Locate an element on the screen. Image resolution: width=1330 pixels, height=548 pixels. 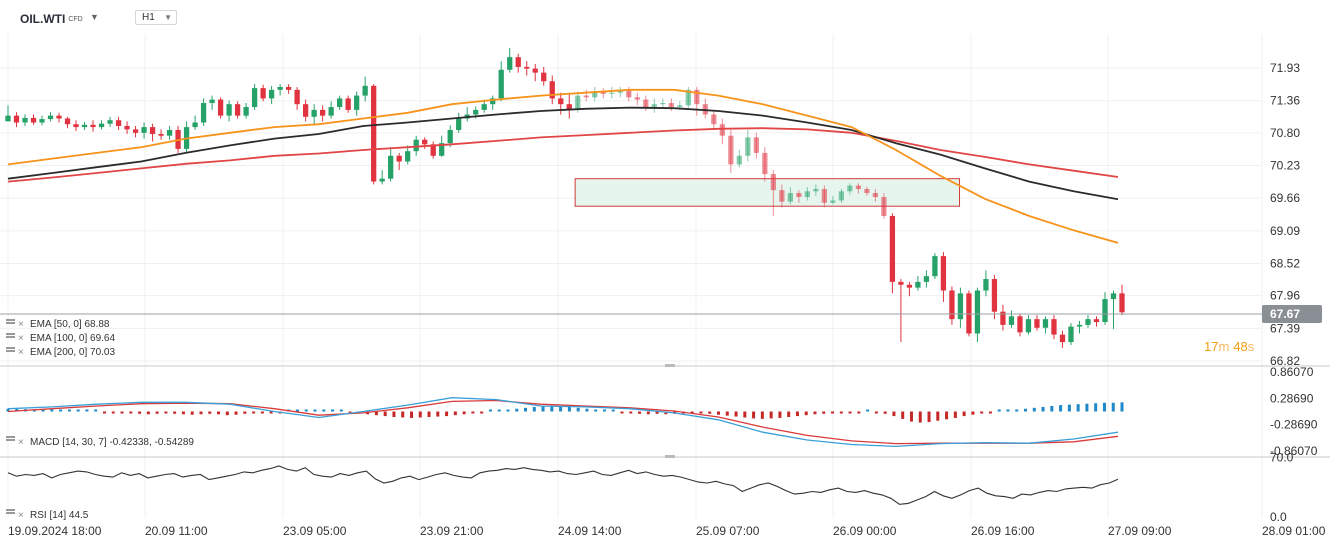
price-tick-label: 69.09 is located at coordinates (1285, 231).